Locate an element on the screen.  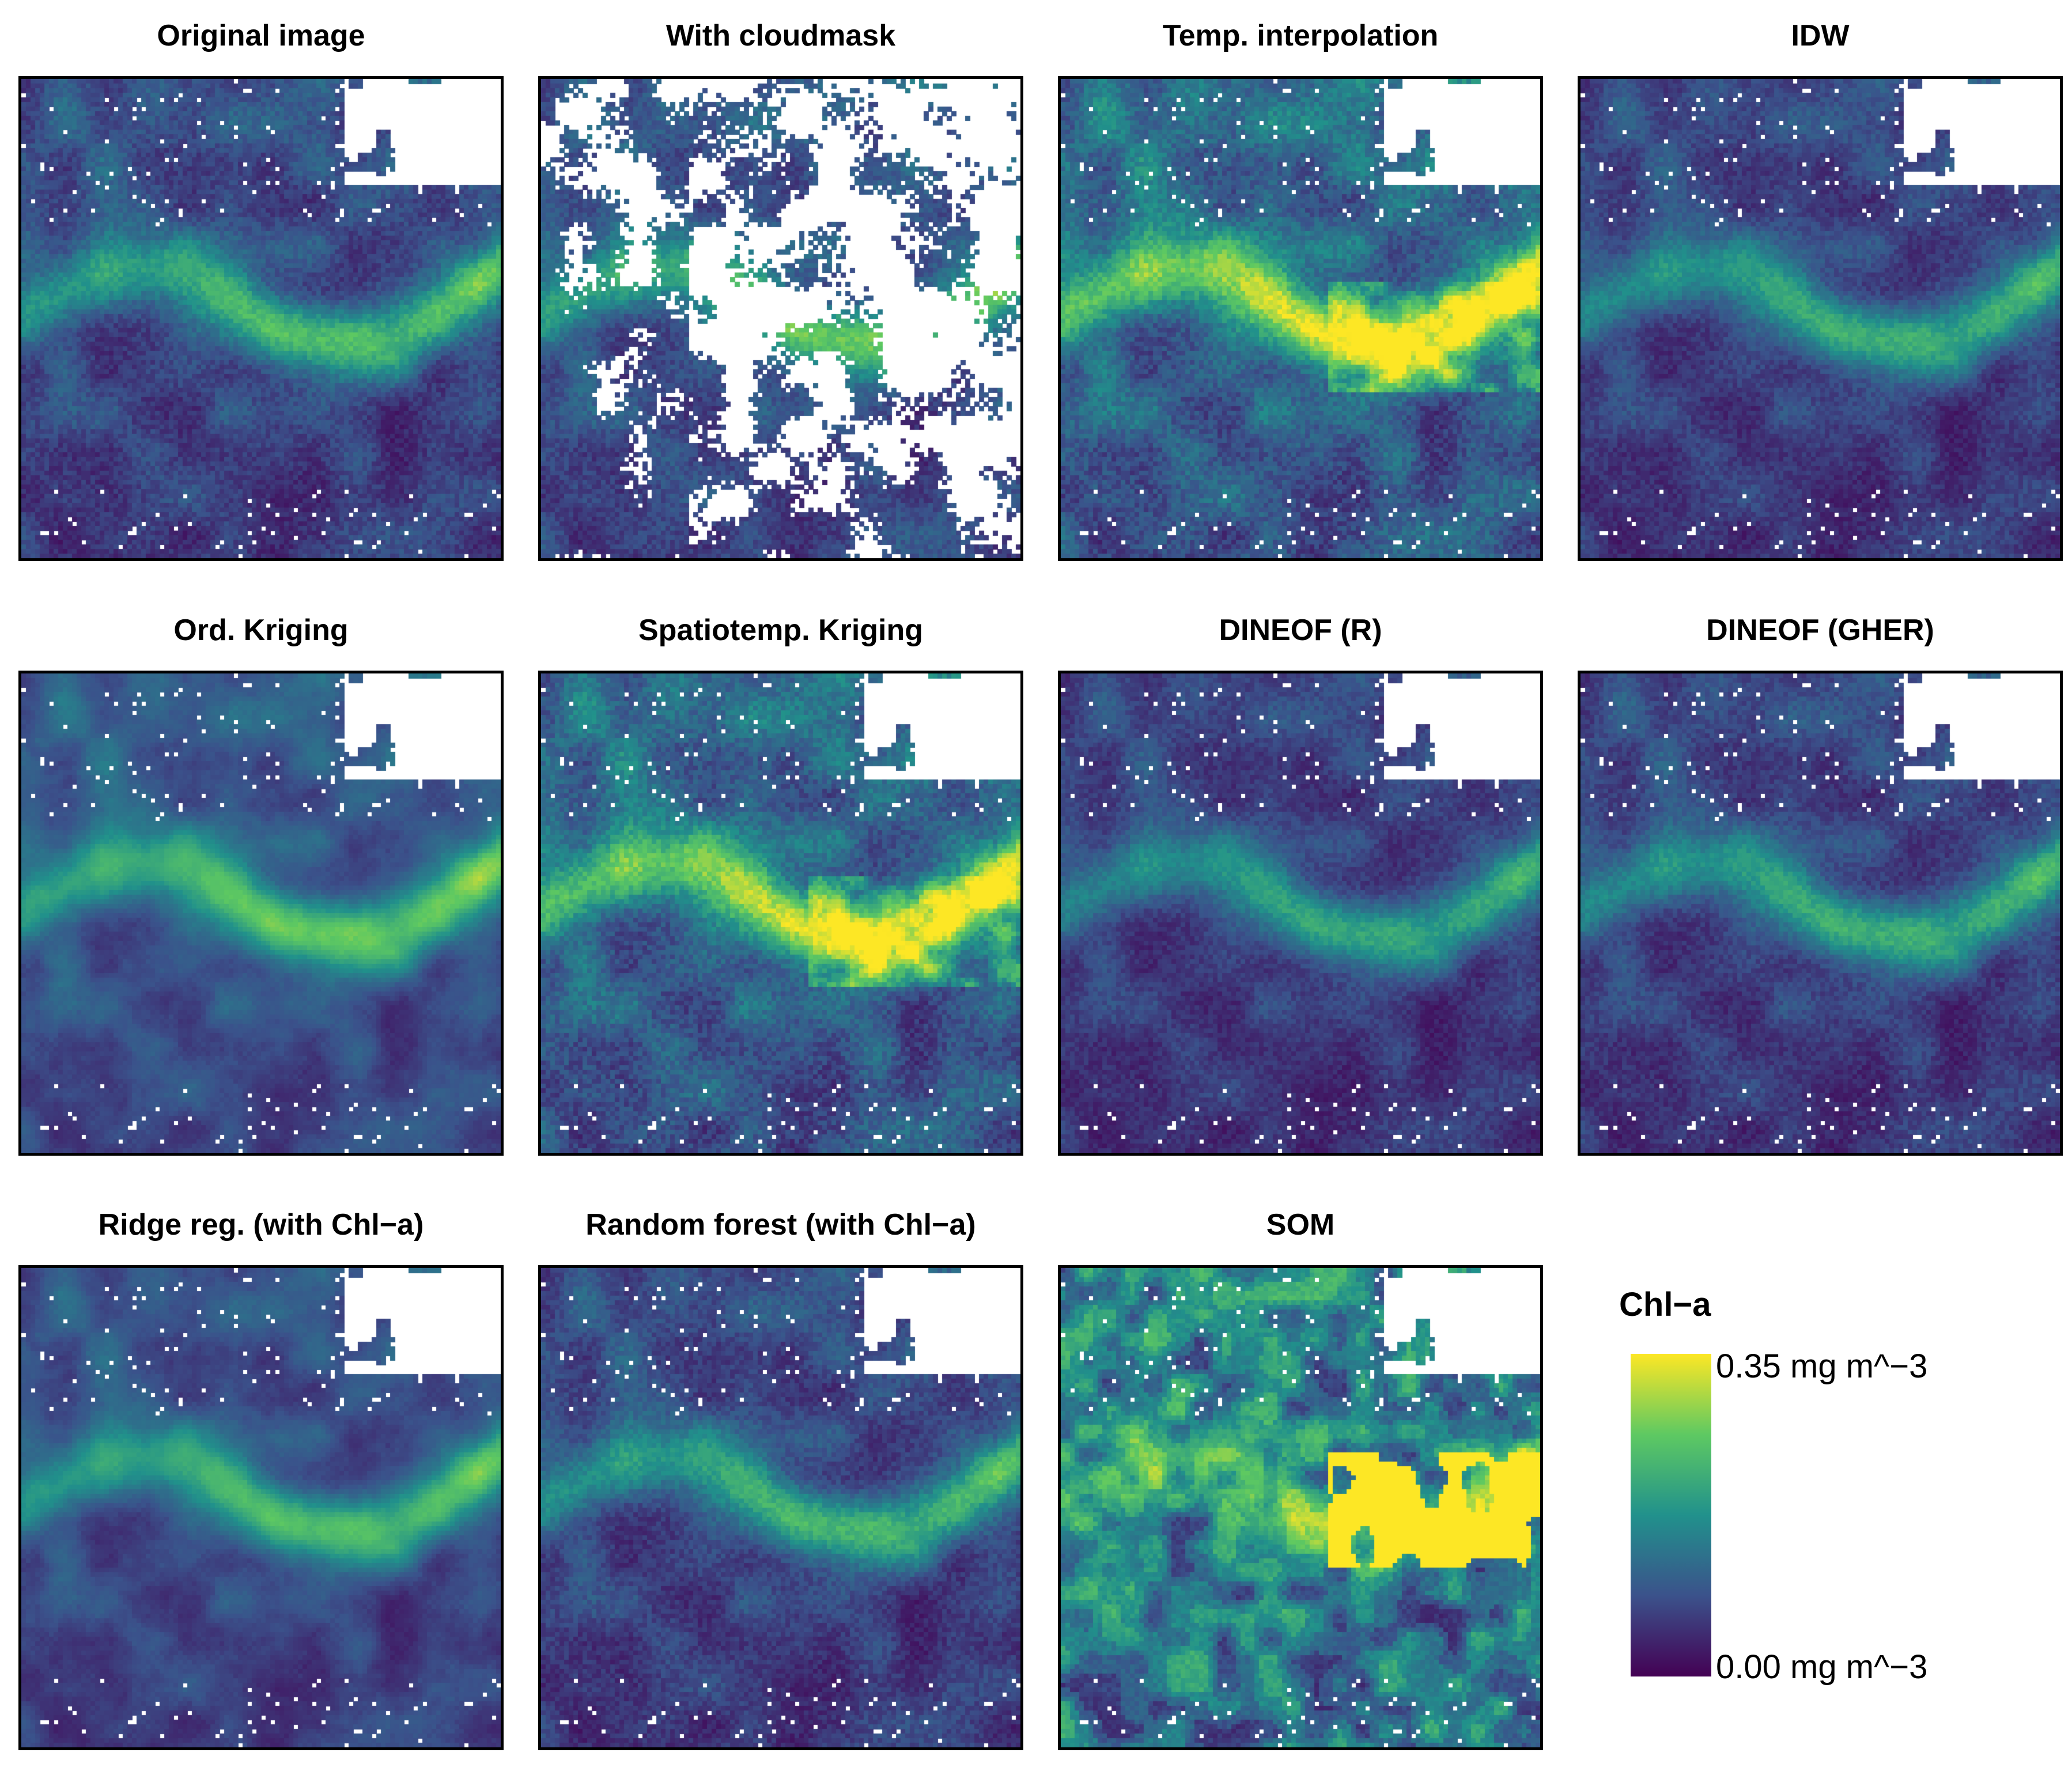
panel-title: Random forest (with Chl−a) is located at coordinates (780, 1225).